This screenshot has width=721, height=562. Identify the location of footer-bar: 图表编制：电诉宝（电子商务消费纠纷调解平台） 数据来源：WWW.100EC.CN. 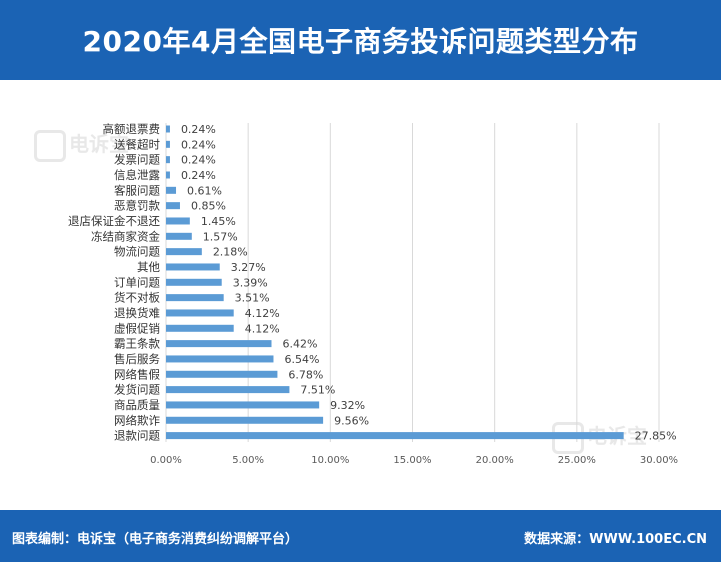
(360, 536).